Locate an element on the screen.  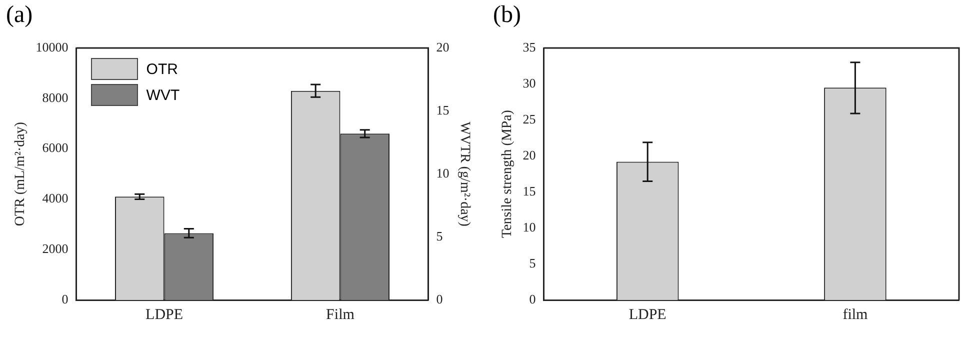
text: (a) is located at coordinates (19, 15).